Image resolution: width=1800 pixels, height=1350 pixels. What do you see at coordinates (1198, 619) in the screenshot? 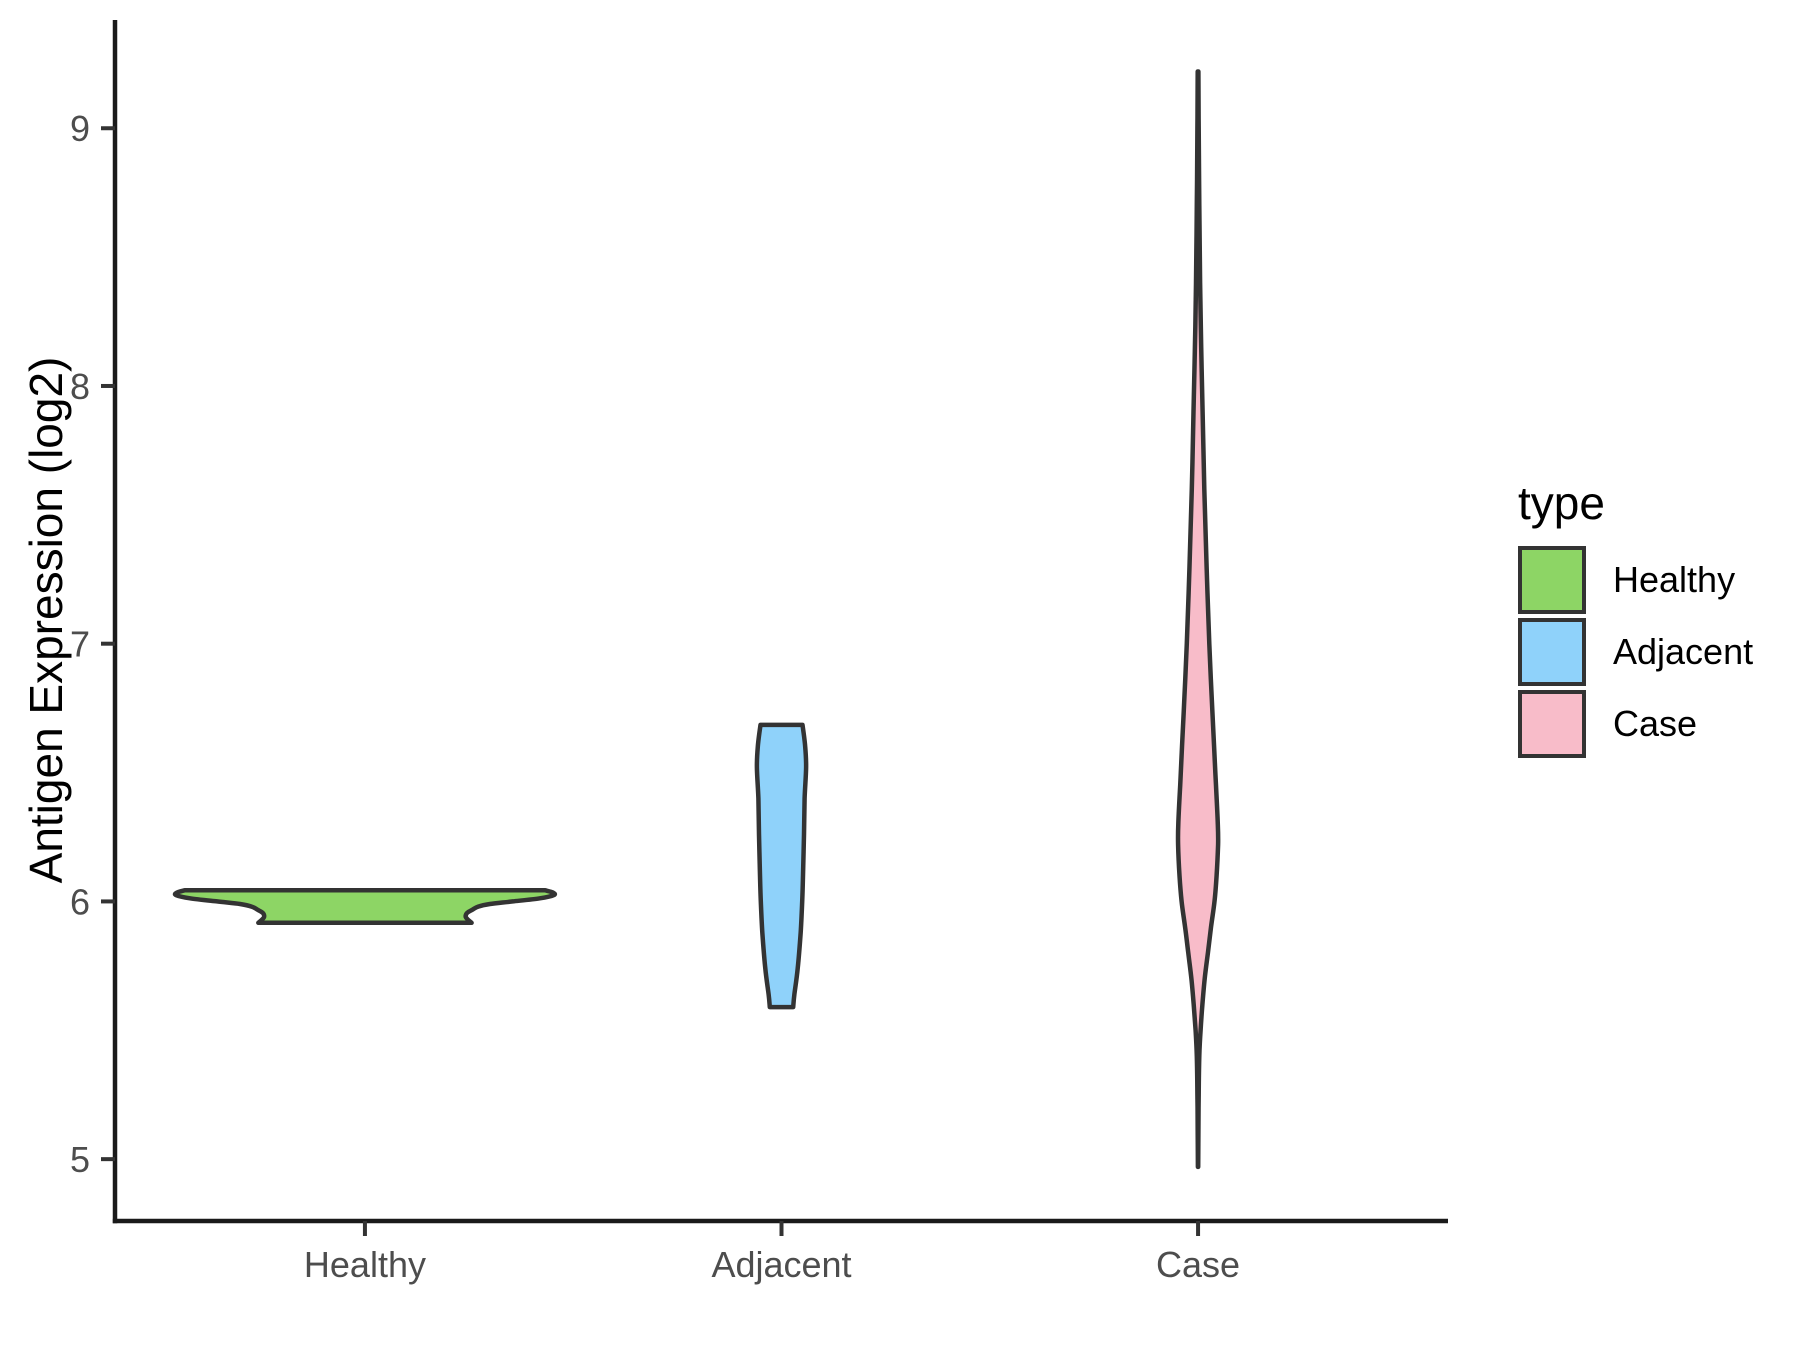
I see `violin-case` at bounding box center [1198, 619].